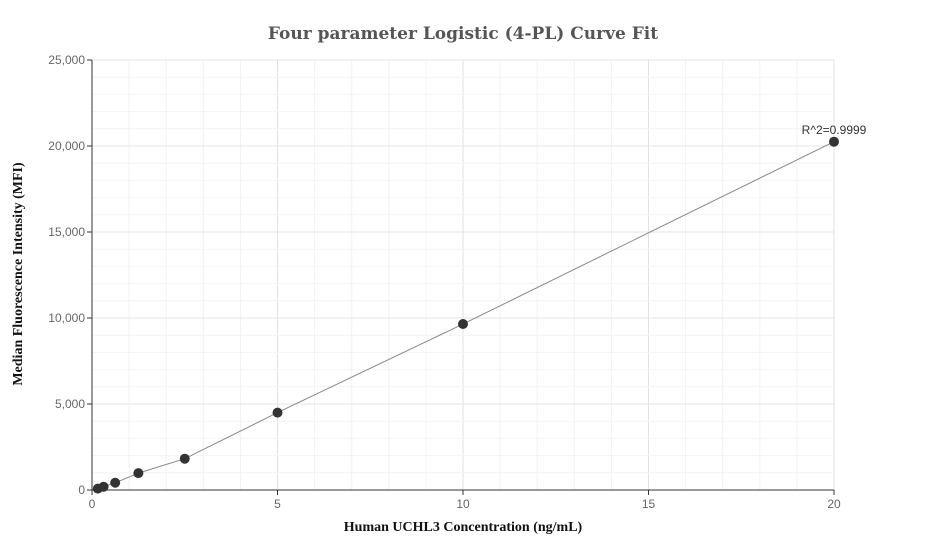 The image size is (927, 560). What do you see at coordinates (66, 146) in the screenshot?
I see `y-tick-label: 20,000` at bounding box center [66, 146].